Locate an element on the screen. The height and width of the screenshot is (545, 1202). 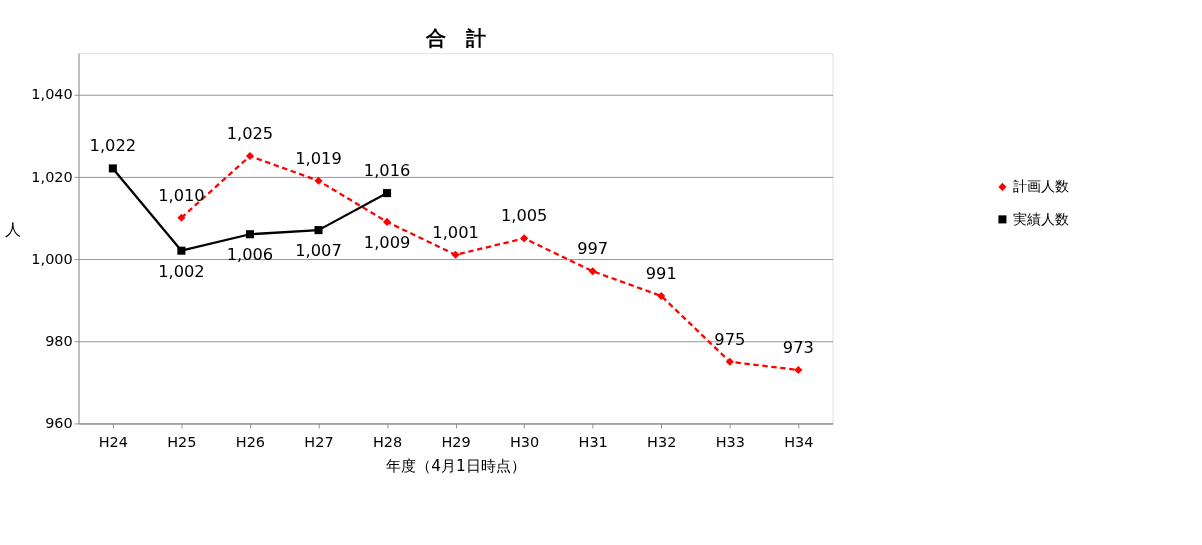
chart-title: 合 計 is located at coordinates (455, 39).